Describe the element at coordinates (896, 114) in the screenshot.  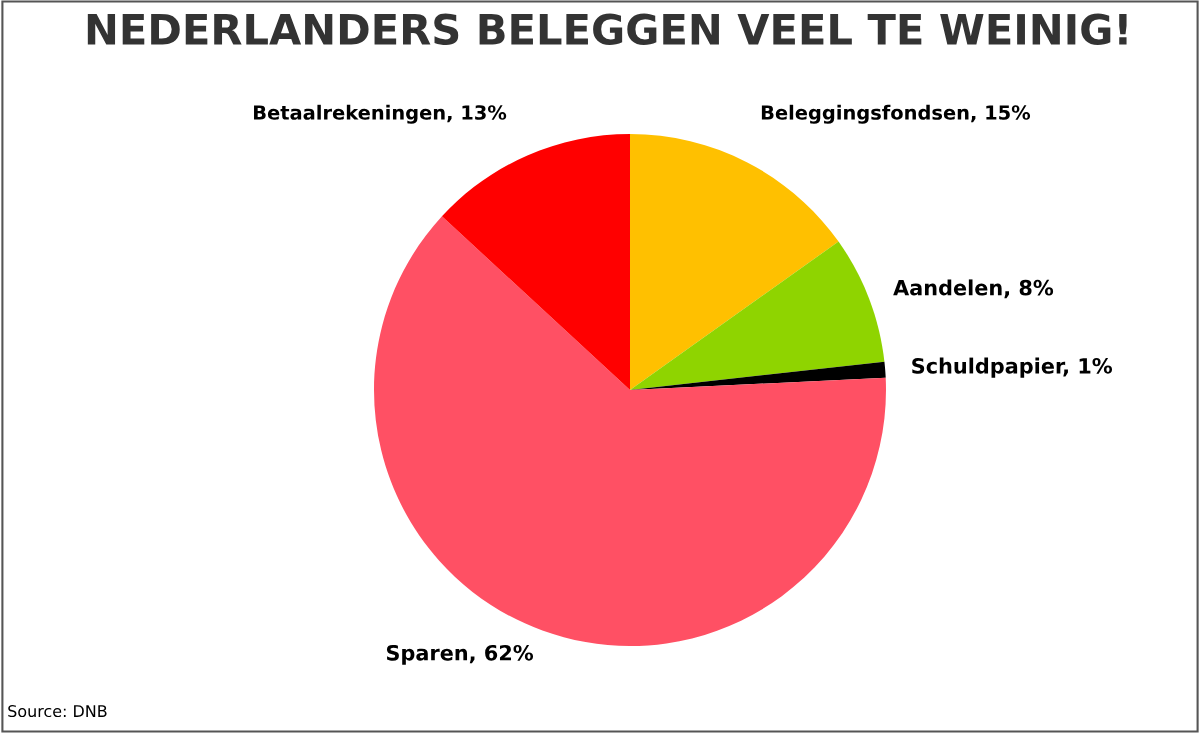
I see `slice-label: Beleggingsfondsen, 15%` at that location.